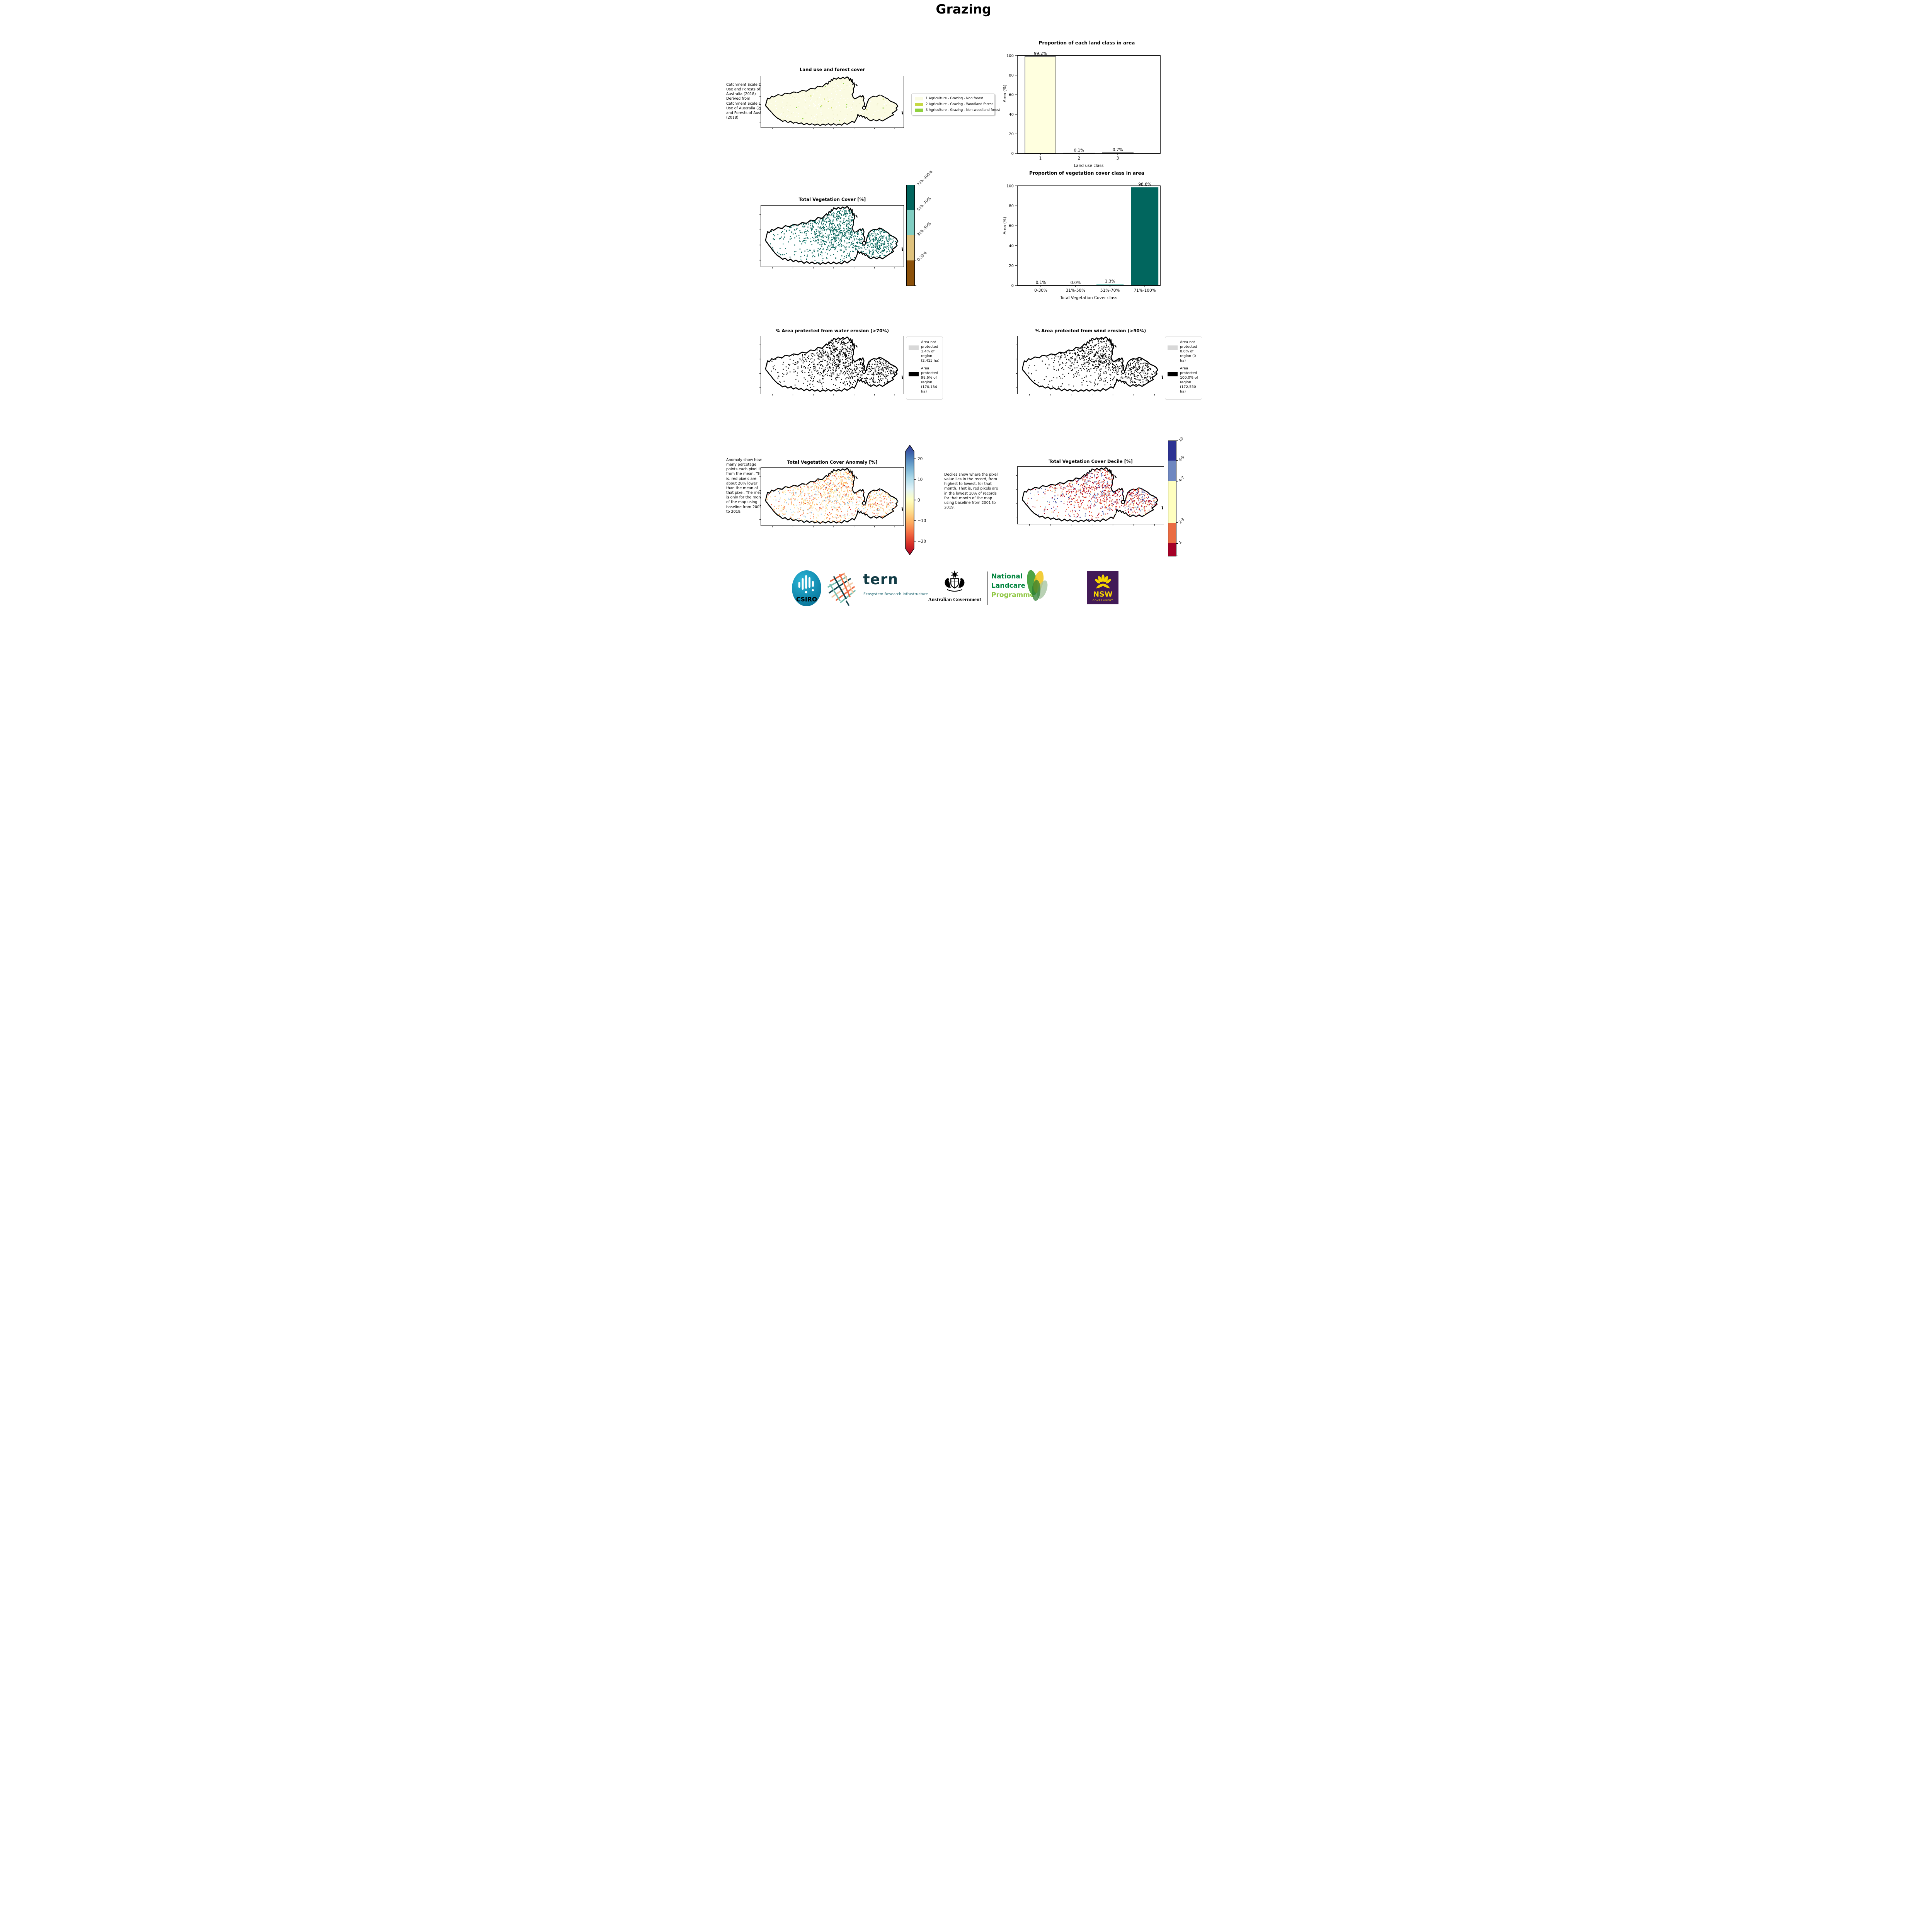 Image resolution: width=1927 pixels, height=1932 pixels. I want to click on nsw-label: NSW, so click(1103, 595).